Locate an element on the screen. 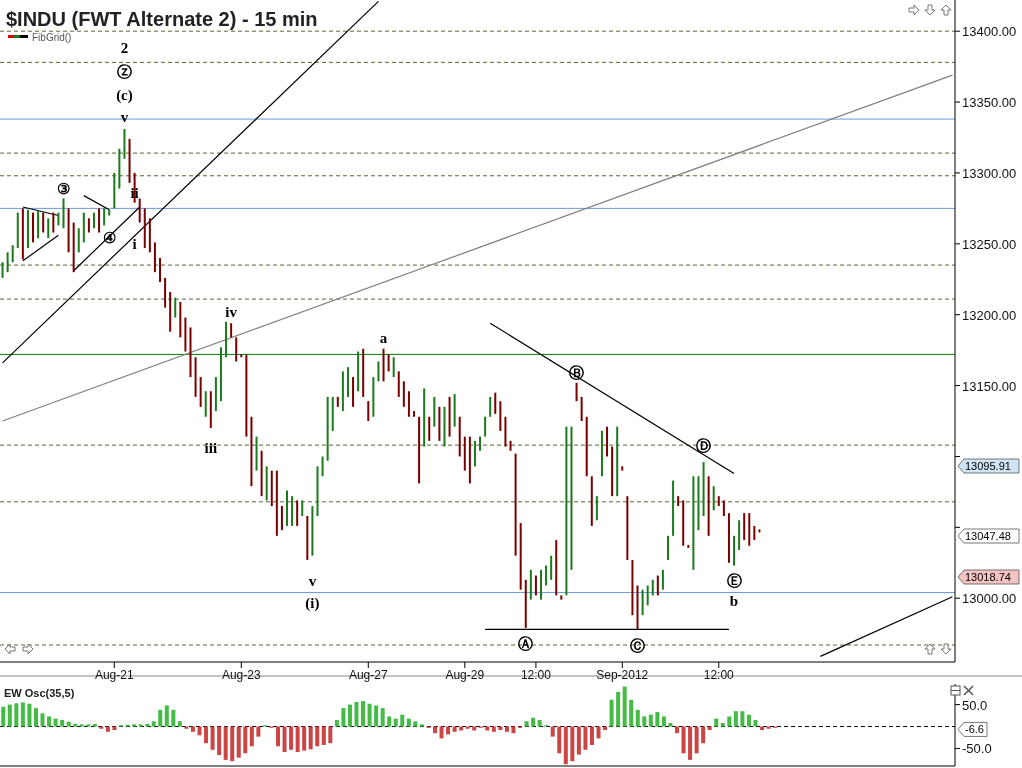  annotation: Ⓐ is located at coordinates (526, 644).